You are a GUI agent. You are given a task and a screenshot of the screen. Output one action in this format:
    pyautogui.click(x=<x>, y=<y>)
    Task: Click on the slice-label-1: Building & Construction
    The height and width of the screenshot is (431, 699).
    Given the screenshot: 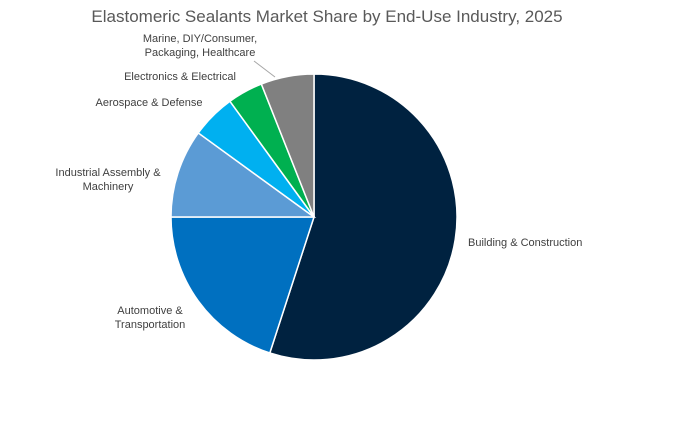 What is the action you would take?
    pyautogui.click(x=525, y=243)
    